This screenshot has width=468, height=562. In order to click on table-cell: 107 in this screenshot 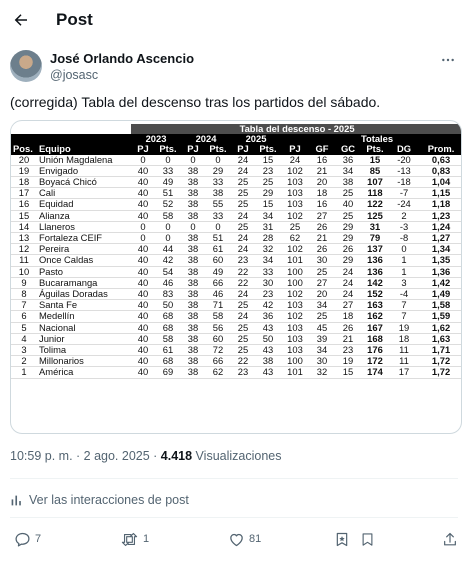, I will do `click(375, 182)`.